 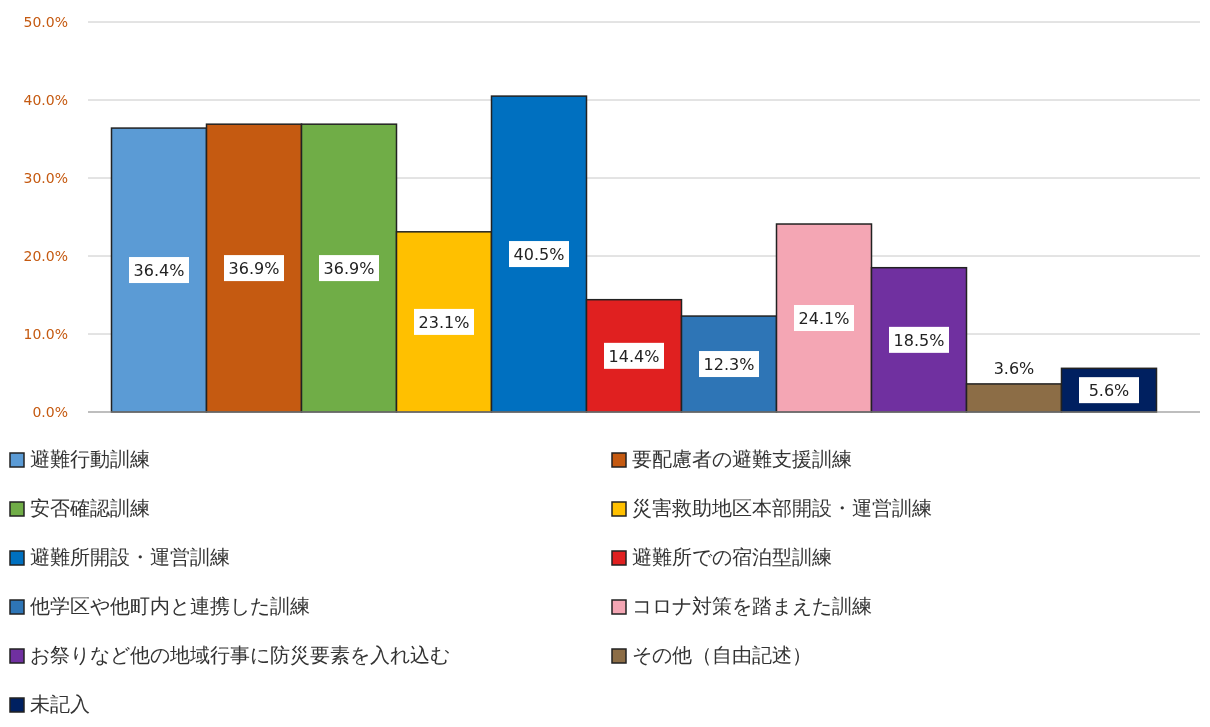 What do you see at coordinates (170, 606) in the screenshot?
I see `legend-label: 他学区や他町内と連携した訓練` at bounding box center [170, 606].